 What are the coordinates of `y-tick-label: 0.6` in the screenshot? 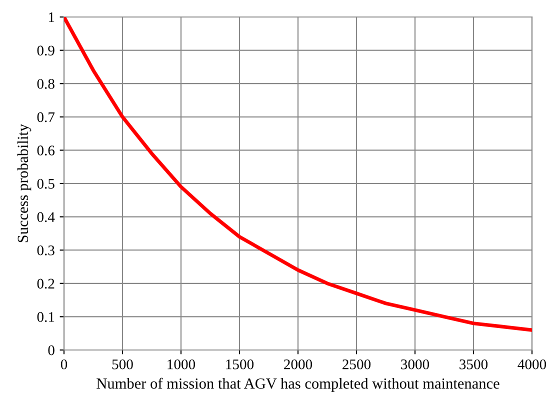 It's located at (46, 151).